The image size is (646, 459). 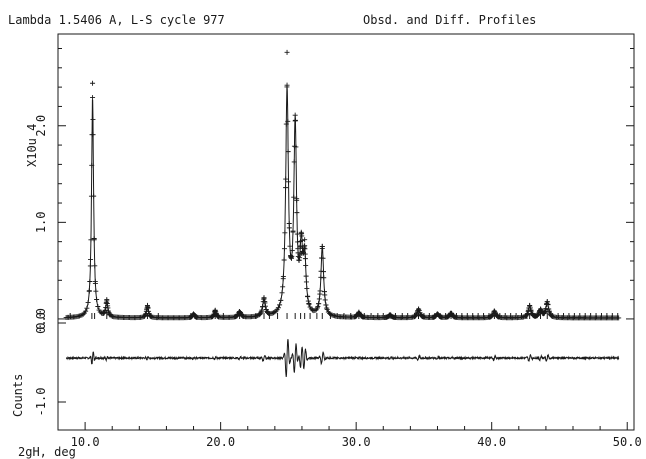 I want to click on x-axis-label: 2gH, deg, so click(x=47, y=452).